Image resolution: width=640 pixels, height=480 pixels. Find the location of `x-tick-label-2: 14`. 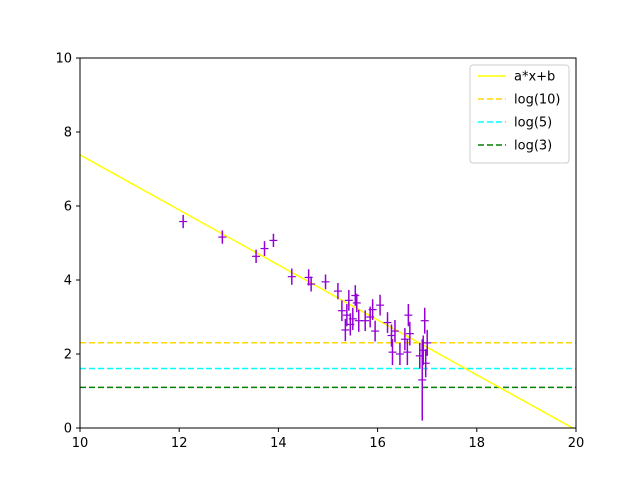

x-tick-label-2: 14 is located at coordinates (278, 443).